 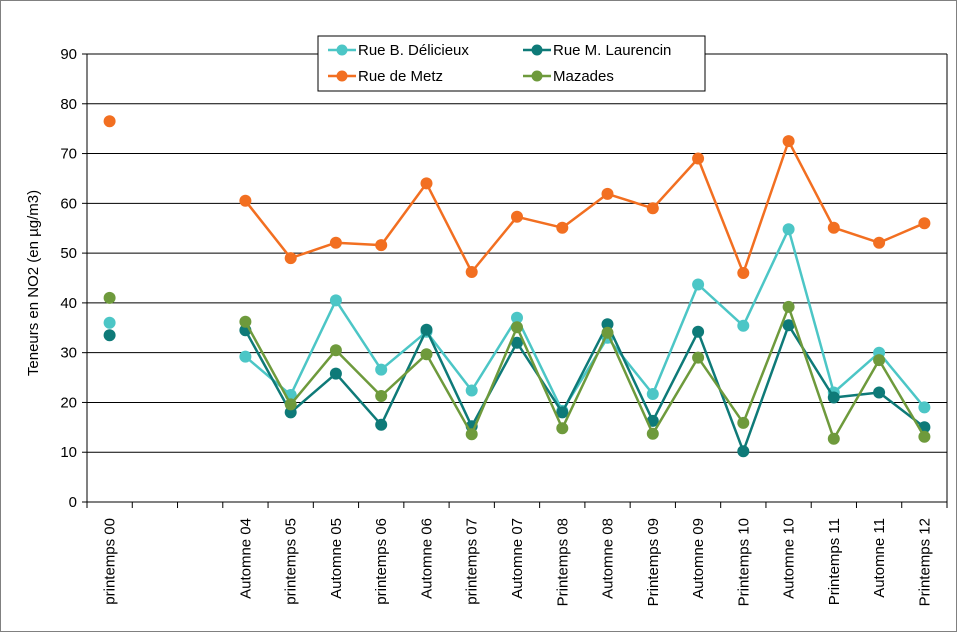 I want to click on y-axis: 0 10 20 30 40 50 60 70 80 90, so click(x=74, y=278).